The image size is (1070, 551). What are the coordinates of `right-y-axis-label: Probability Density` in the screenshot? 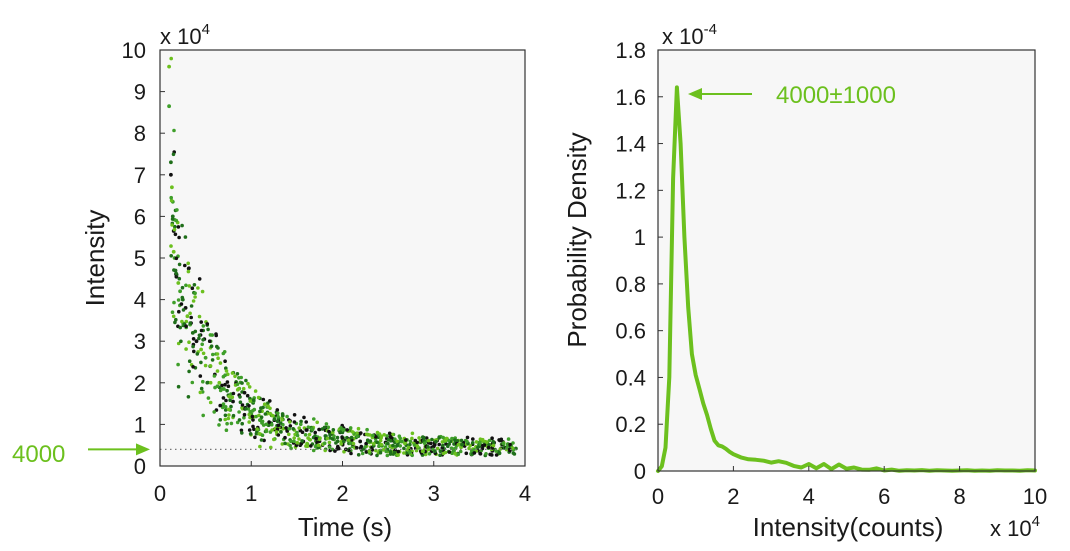 It's located at (577, 239).